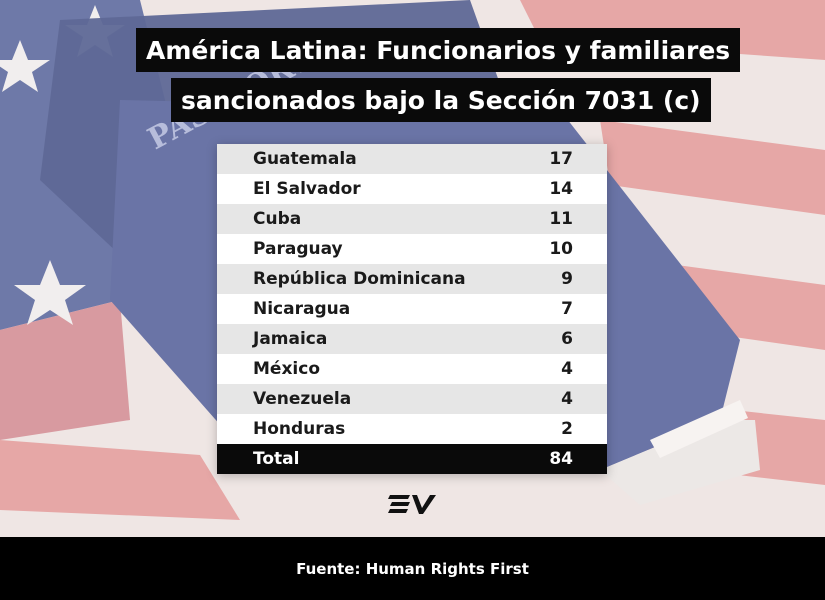 This screenshot has height=600, width=825. What do you see at coordinates (412, 459) in the screenshot?
I see `total-row: Total 84` at bounding box center [412, 459].